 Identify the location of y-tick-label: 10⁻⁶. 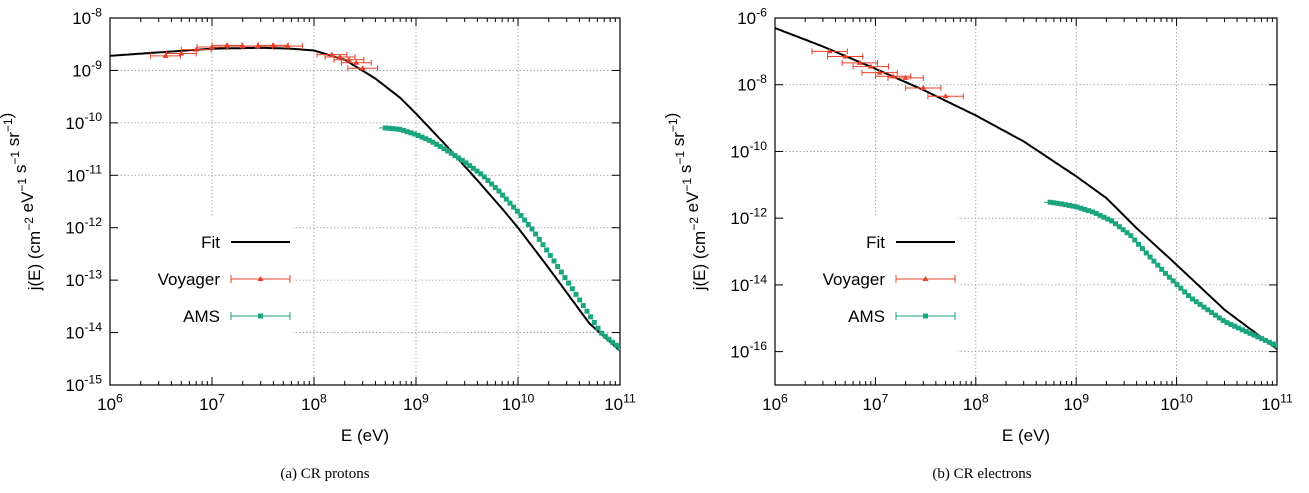
(752, 16).